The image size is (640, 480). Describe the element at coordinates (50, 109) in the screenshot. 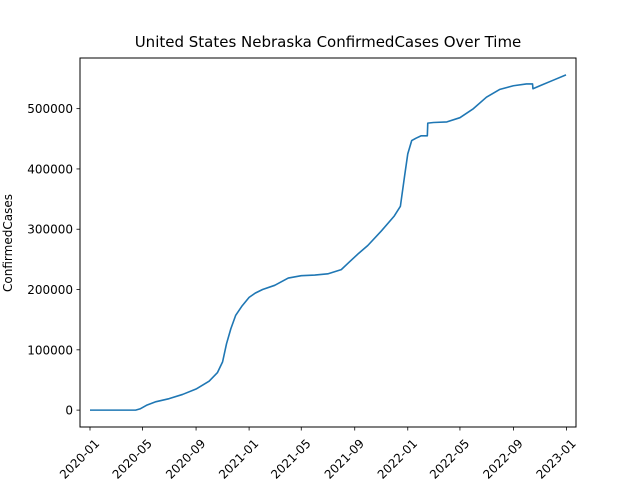

I see `y-tick-label: 500000` at that location.